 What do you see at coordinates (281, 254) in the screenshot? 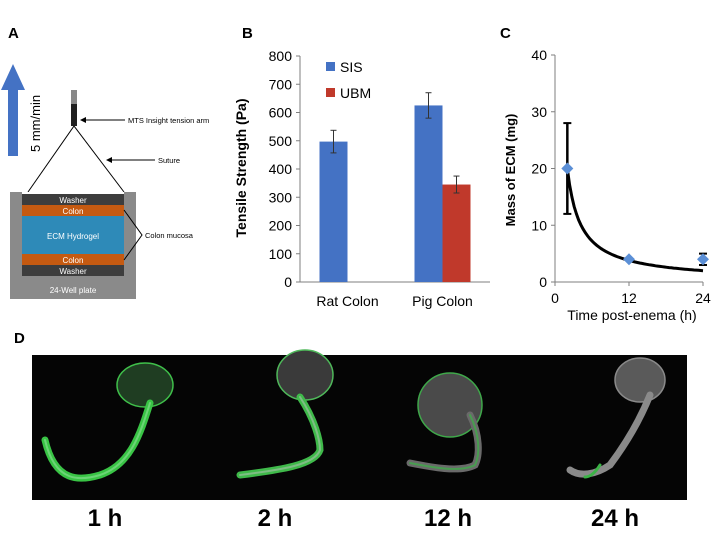
I see `chart-b-y-tick-label: 100` at bounding box center [281, 254].